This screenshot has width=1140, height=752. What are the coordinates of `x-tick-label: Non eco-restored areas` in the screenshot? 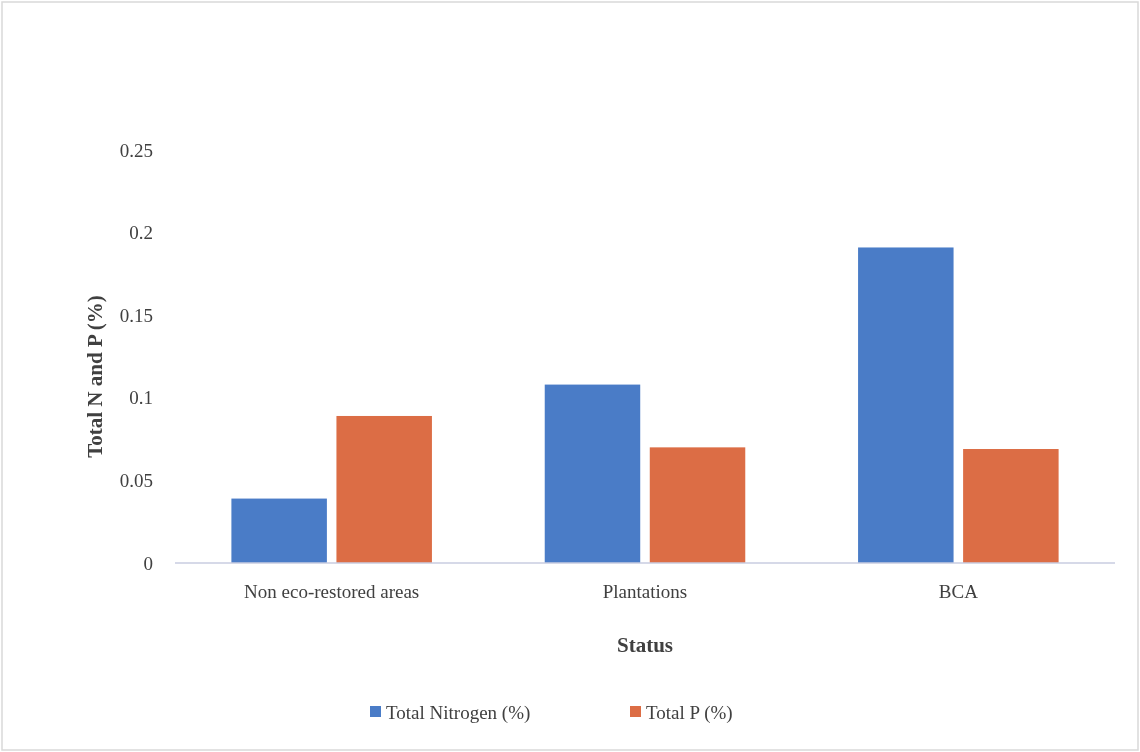 It's located at (332, 591).